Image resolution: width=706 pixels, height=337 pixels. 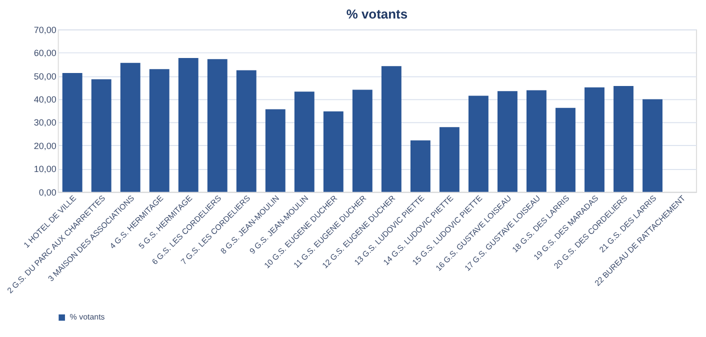 What do you see at coordinates (45, 76) in the screenshot?
I see `y-tick-label: 50,00` at bounding box center [45, 76].